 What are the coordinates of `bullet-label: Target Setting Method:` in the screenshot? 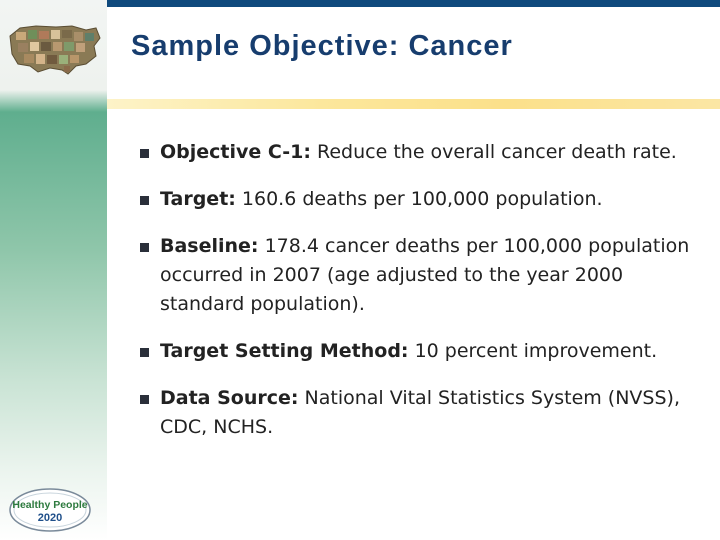 It's located at (284, 351).